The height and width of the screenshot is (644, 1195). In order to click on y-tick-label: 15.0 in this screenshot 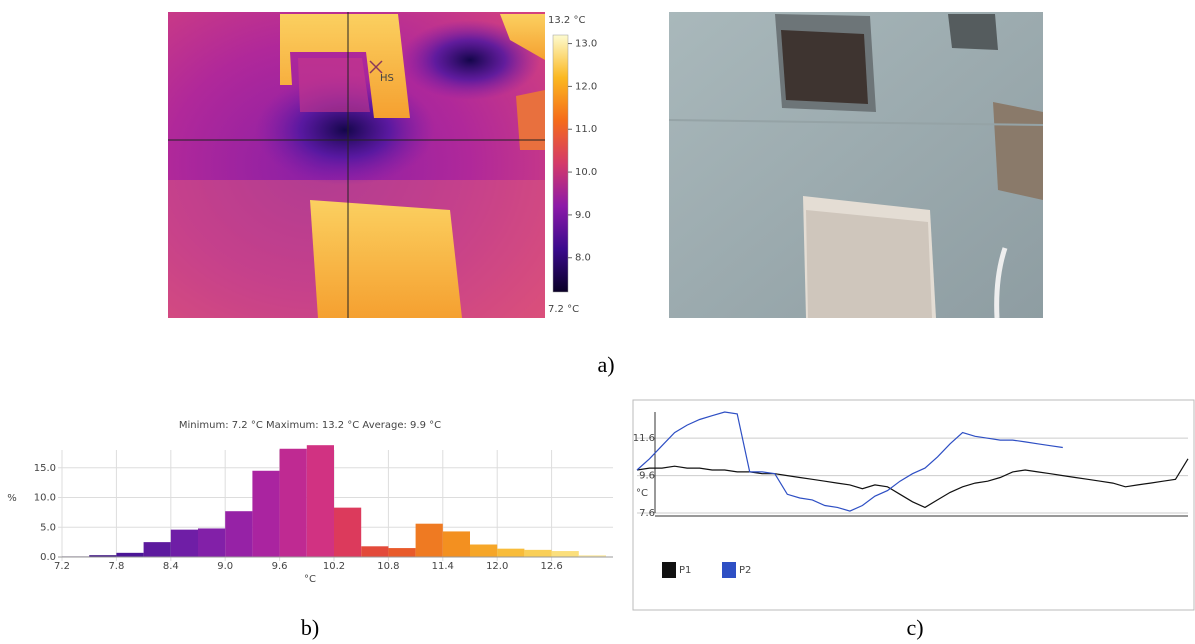, I will do `click(45, 468)`.